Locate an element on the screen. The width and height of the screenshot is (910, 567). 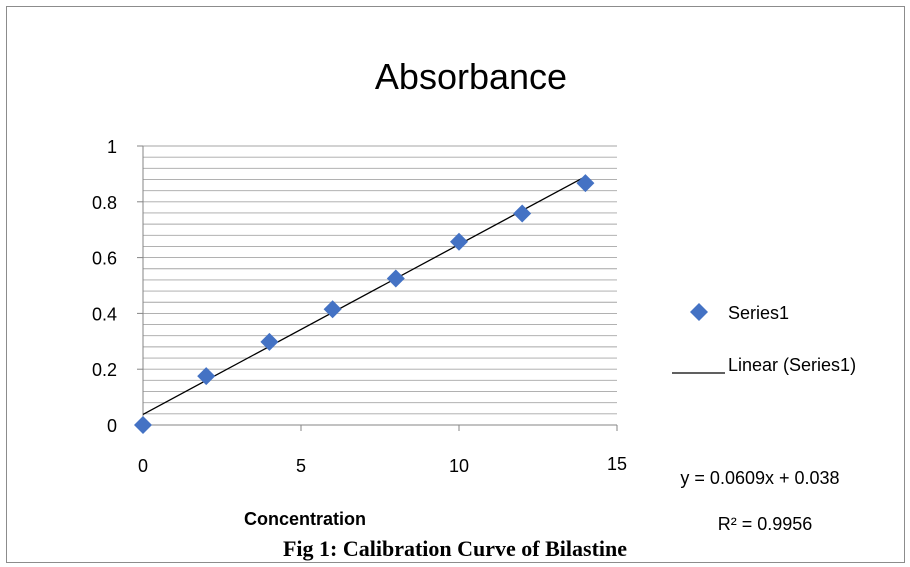
figure-caption: Fig 1: Calibration Curve of Bilastine is located at coordinates (455, 548).